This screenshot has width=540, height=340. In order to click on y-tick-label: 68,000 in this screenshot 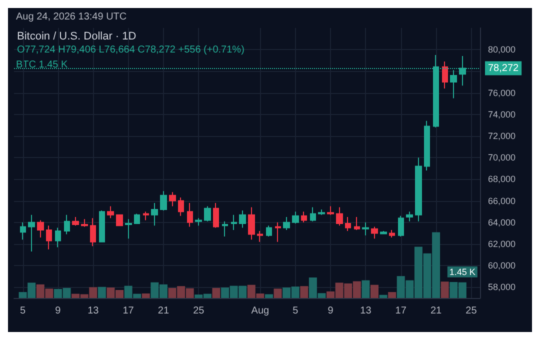, I will do `click(502, 179)`.